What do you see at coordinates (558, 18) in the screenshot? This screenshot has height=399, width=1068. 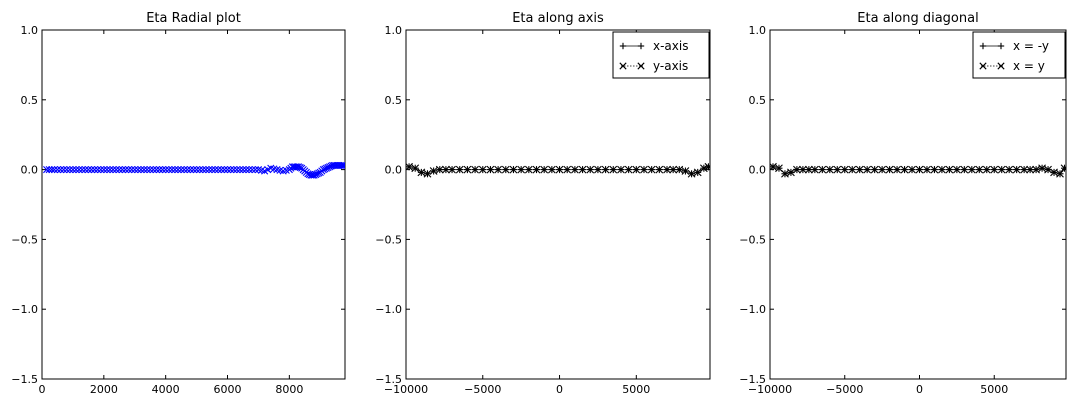 I see `panel-2-title: Eta along axis` at bounding box center [558, 18].